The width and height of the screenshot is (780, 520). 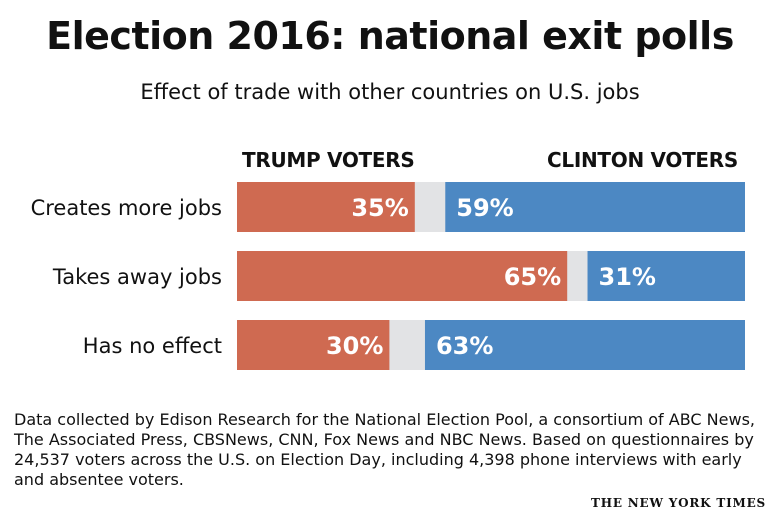 I want to click on publisher-credit: THE NEW YORK TIMES, so click(x=678, y=503).